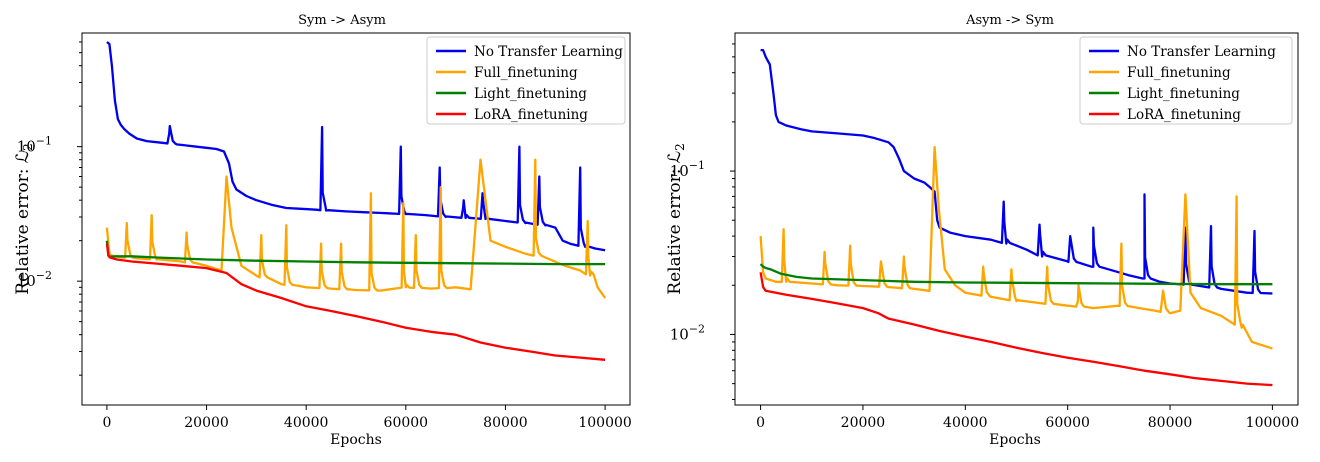 This screenshot has width=1320, height=462. Describe the element at coordinates (1009, 20) in the screenshot. I see `chart-title: Asym -> Sym` at that location.